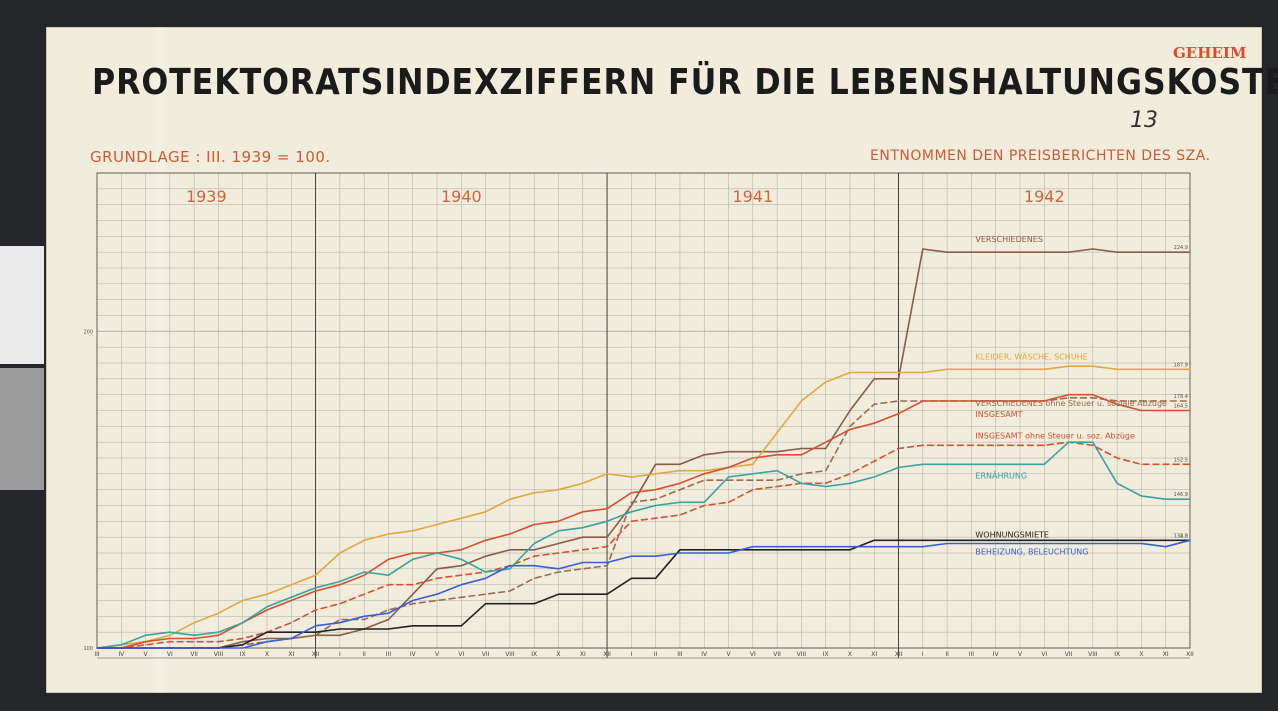  What do you see at coordinates (437, 654) in the screenshot?
I see `x-tick-label: V` at bounding box center [437, 654].